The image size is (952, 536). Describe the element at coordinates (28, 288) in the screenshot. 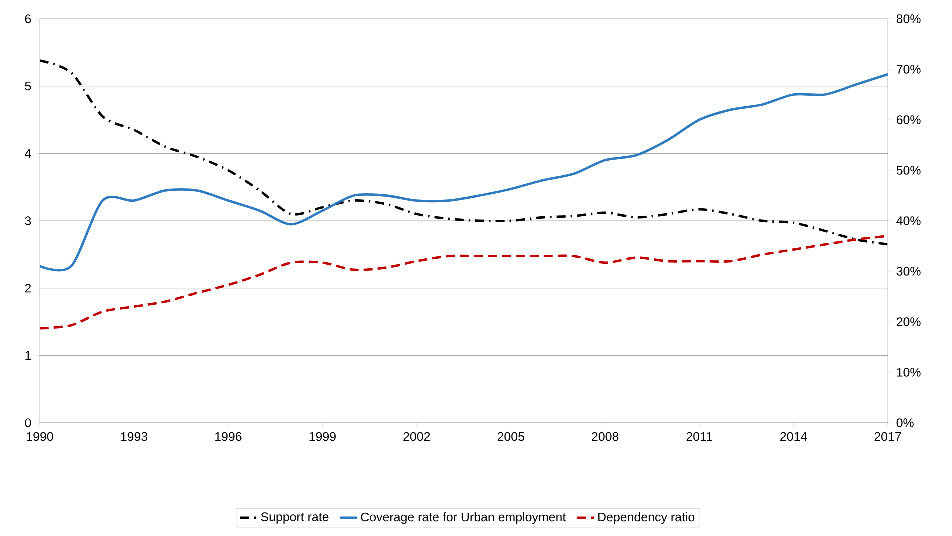

I see `y-tick-label: 2` at that location.